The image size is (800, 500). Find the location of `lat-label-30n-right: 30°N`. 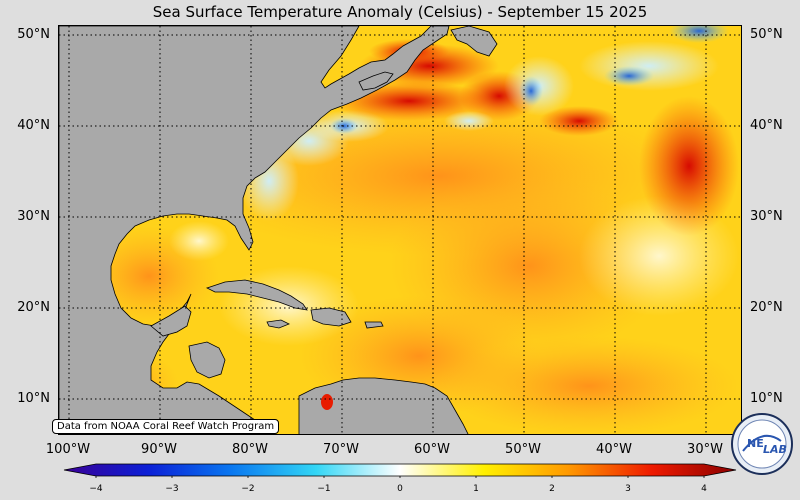

lat-label-30n-right: 30°N is located at coordinates (766, 216).